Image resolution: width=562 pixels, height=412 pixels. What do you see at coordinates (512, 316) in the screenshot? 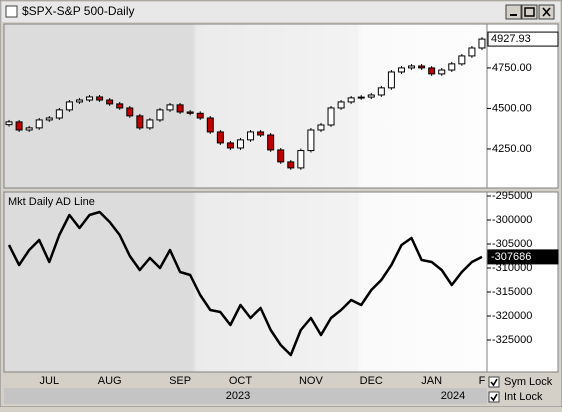
I see `y-tick-label: -320000` at bounding box center [512, 316].